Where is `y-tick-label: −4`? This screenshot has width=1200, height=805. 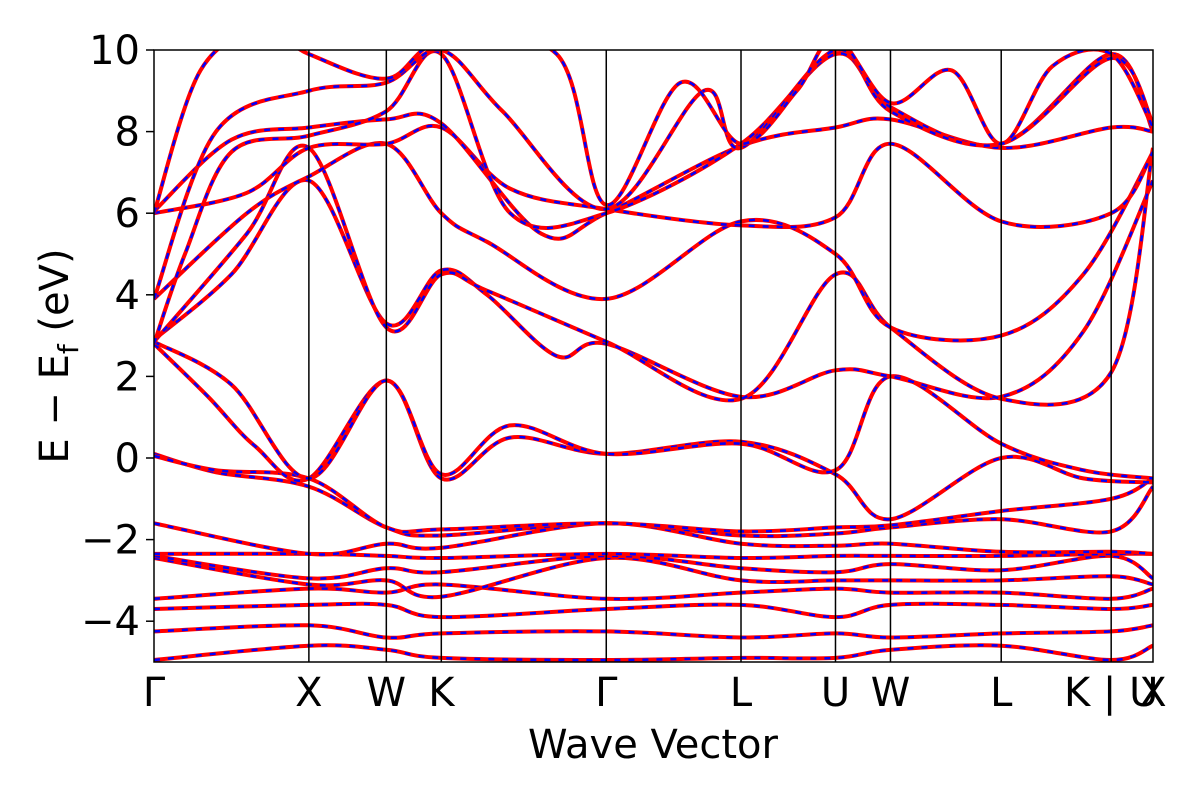 y-tick-label: −4 is located at coordinates (110, 622).